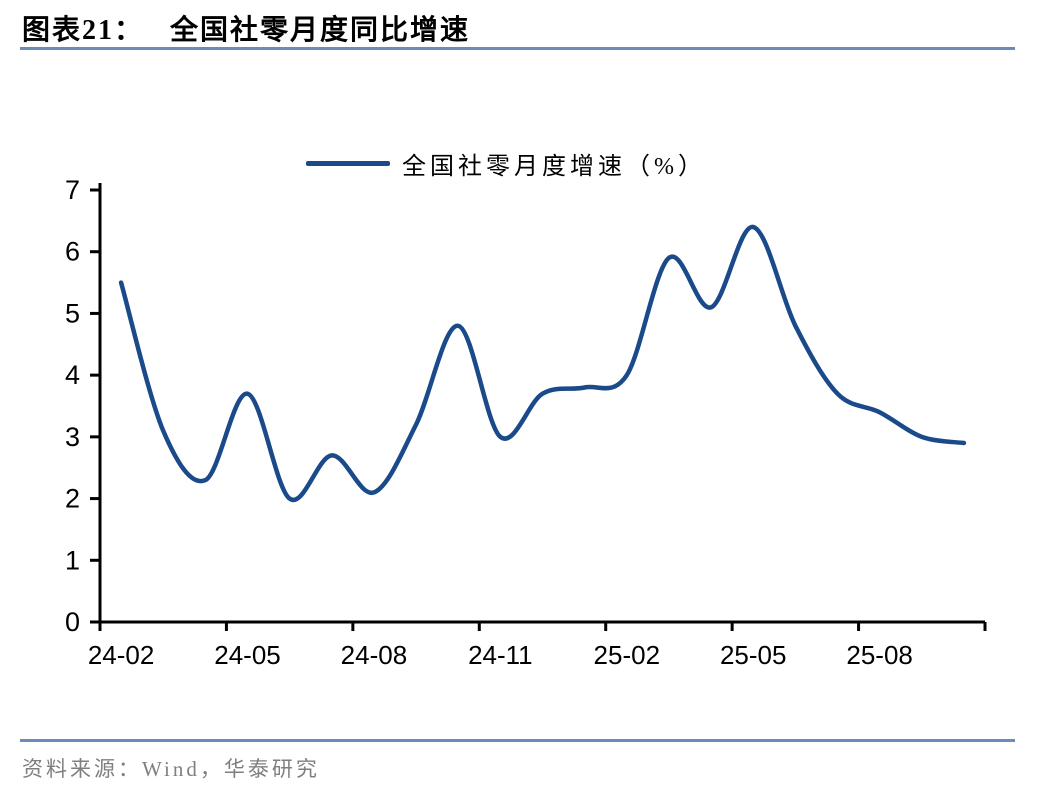  Describe the element at coordinates (627, 655) in the screenshot. I see `x-tick-label: 25-02` at that location.